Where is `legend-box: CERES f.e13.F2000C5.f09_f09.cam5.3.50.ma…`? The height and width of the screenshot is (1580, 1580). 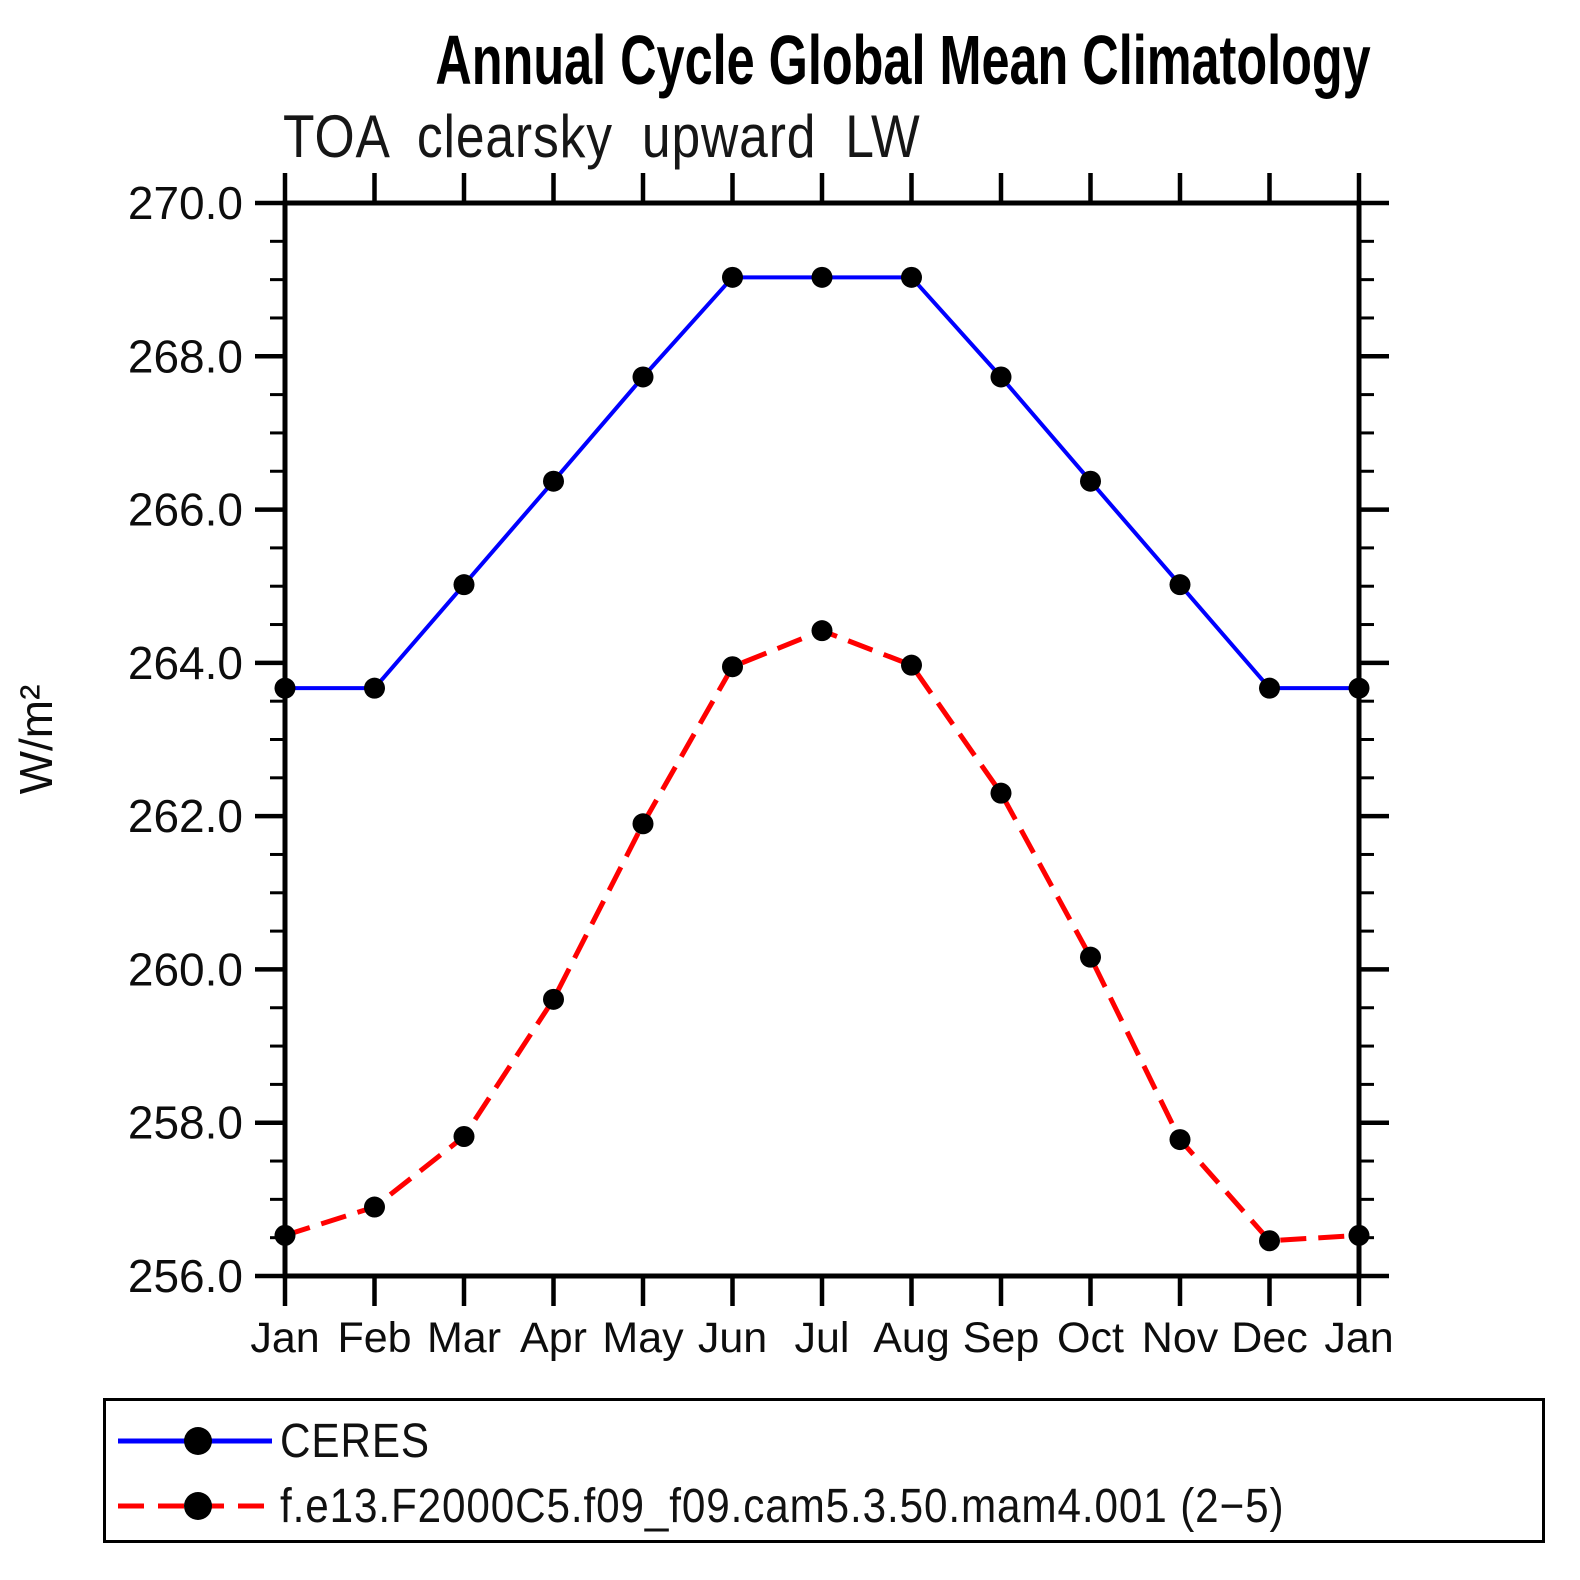
legend-box: CERES f.e13.F2000C5.f09_f09.cam5.3.50.ma… is located at coordinates (824, 1470).